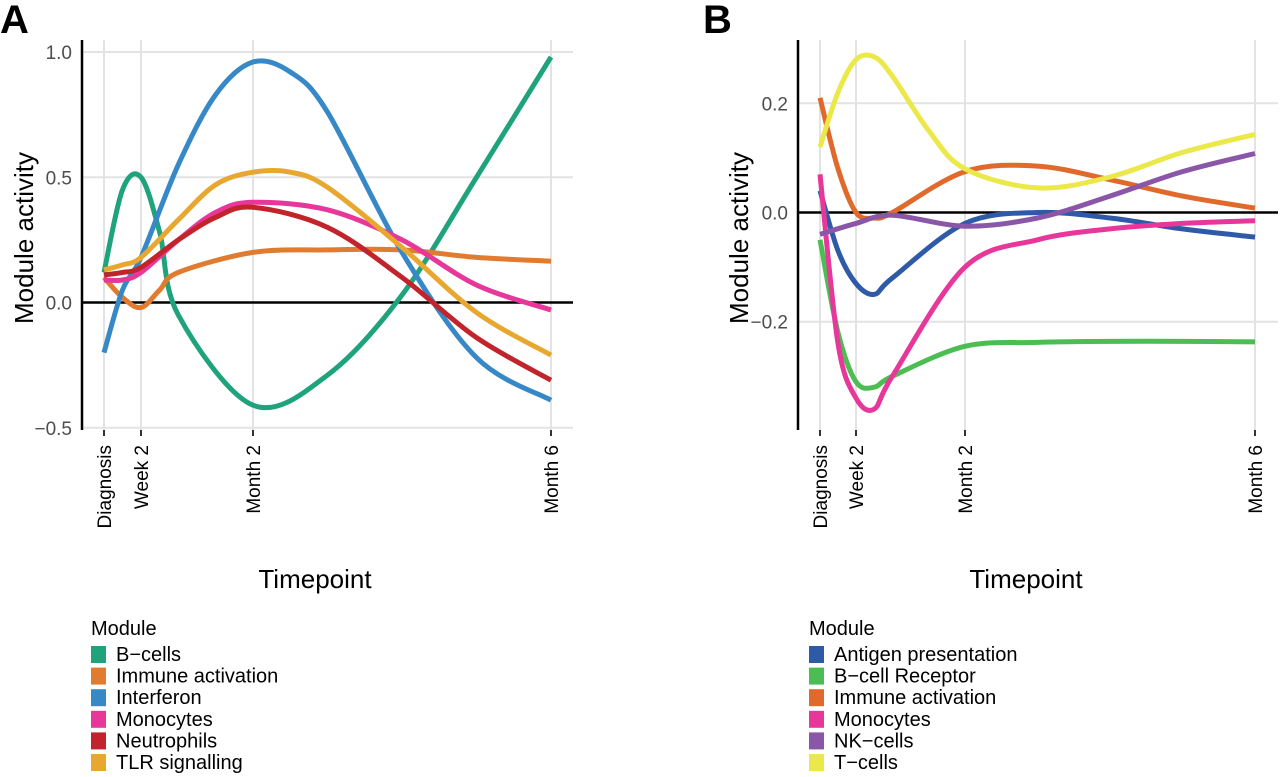 The width and height of the screenshot is (1280, 777). What do you see at coordinates (24, 238) in the screenshot?
I see `panel-a-y-axis-title: Module activity` at bounding box center [24, 238].